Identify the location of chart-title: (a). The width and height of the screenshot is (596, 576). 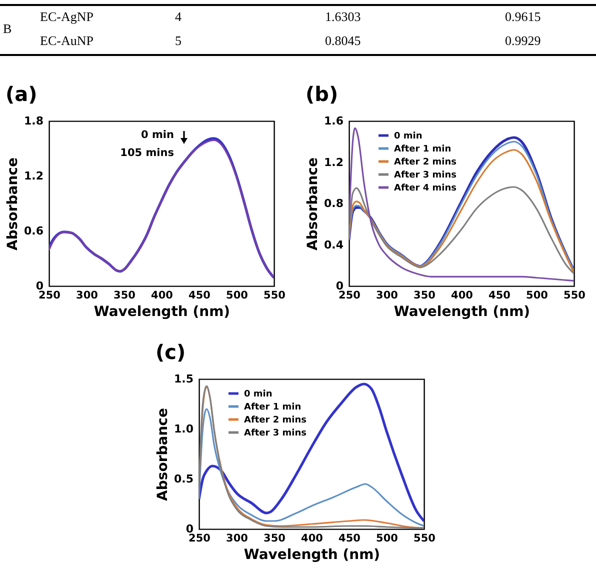
(22, 94).